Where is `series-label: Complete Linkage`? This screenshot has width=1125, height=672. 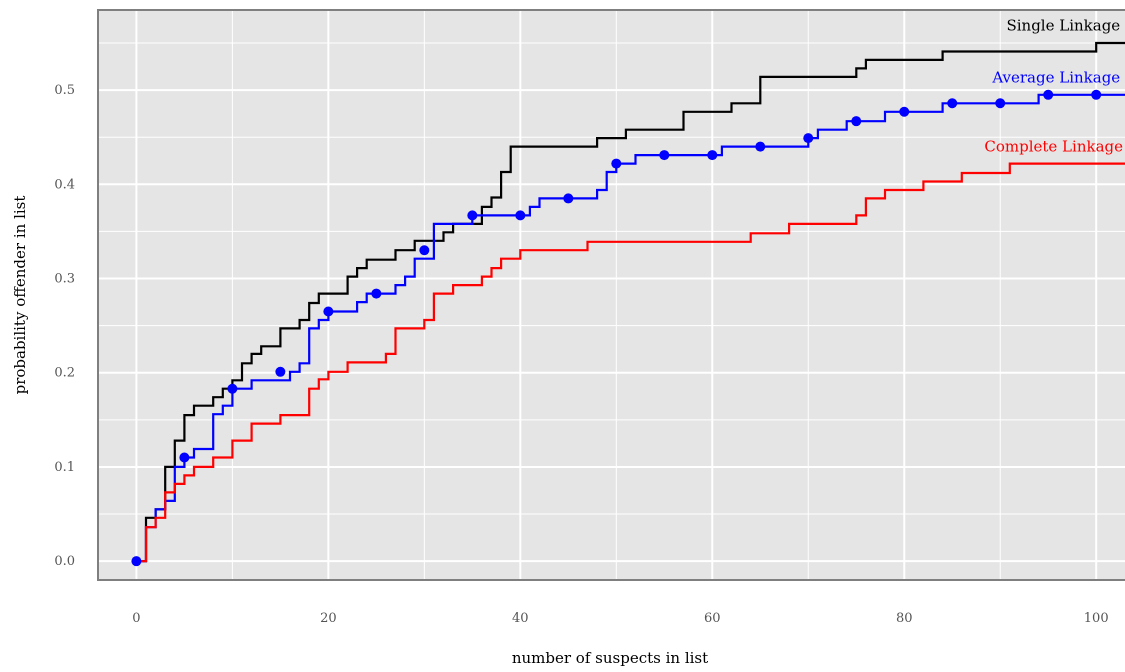 series-label: Complete Linkage is located at coordinates (1053, 146).